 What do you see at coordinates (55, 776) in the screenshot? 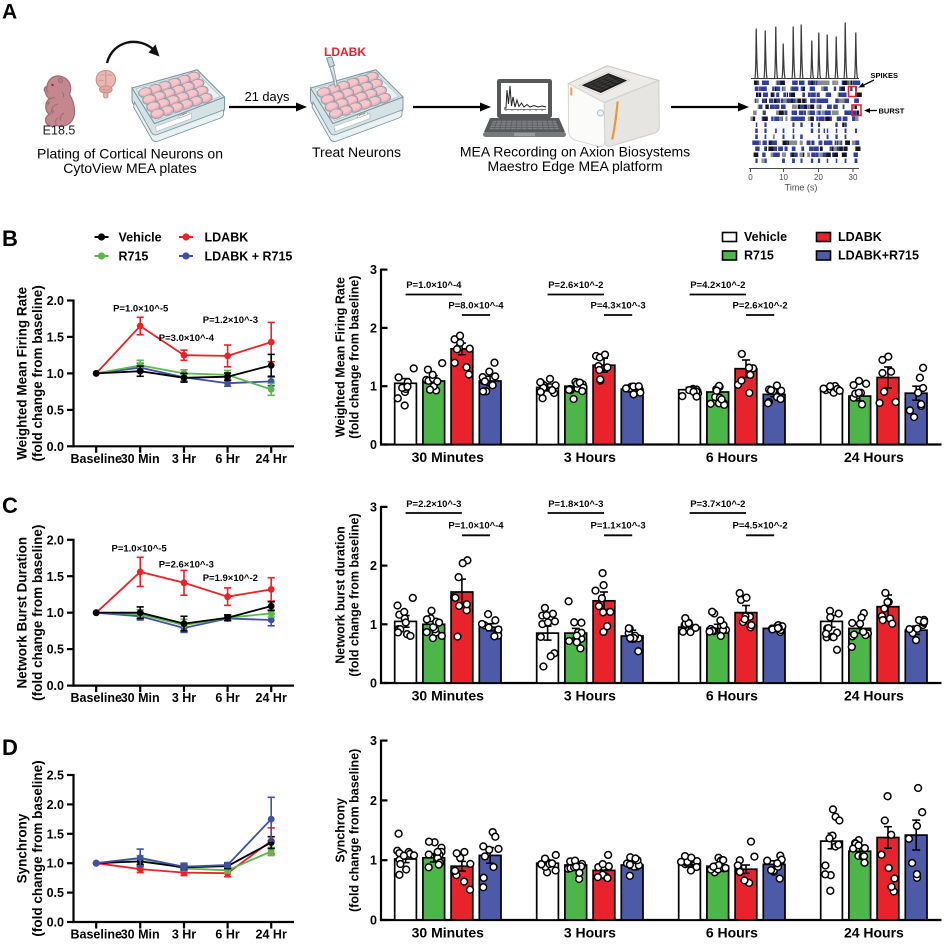
I see `svg-text: 2.5` at bounding box center [55, 776].